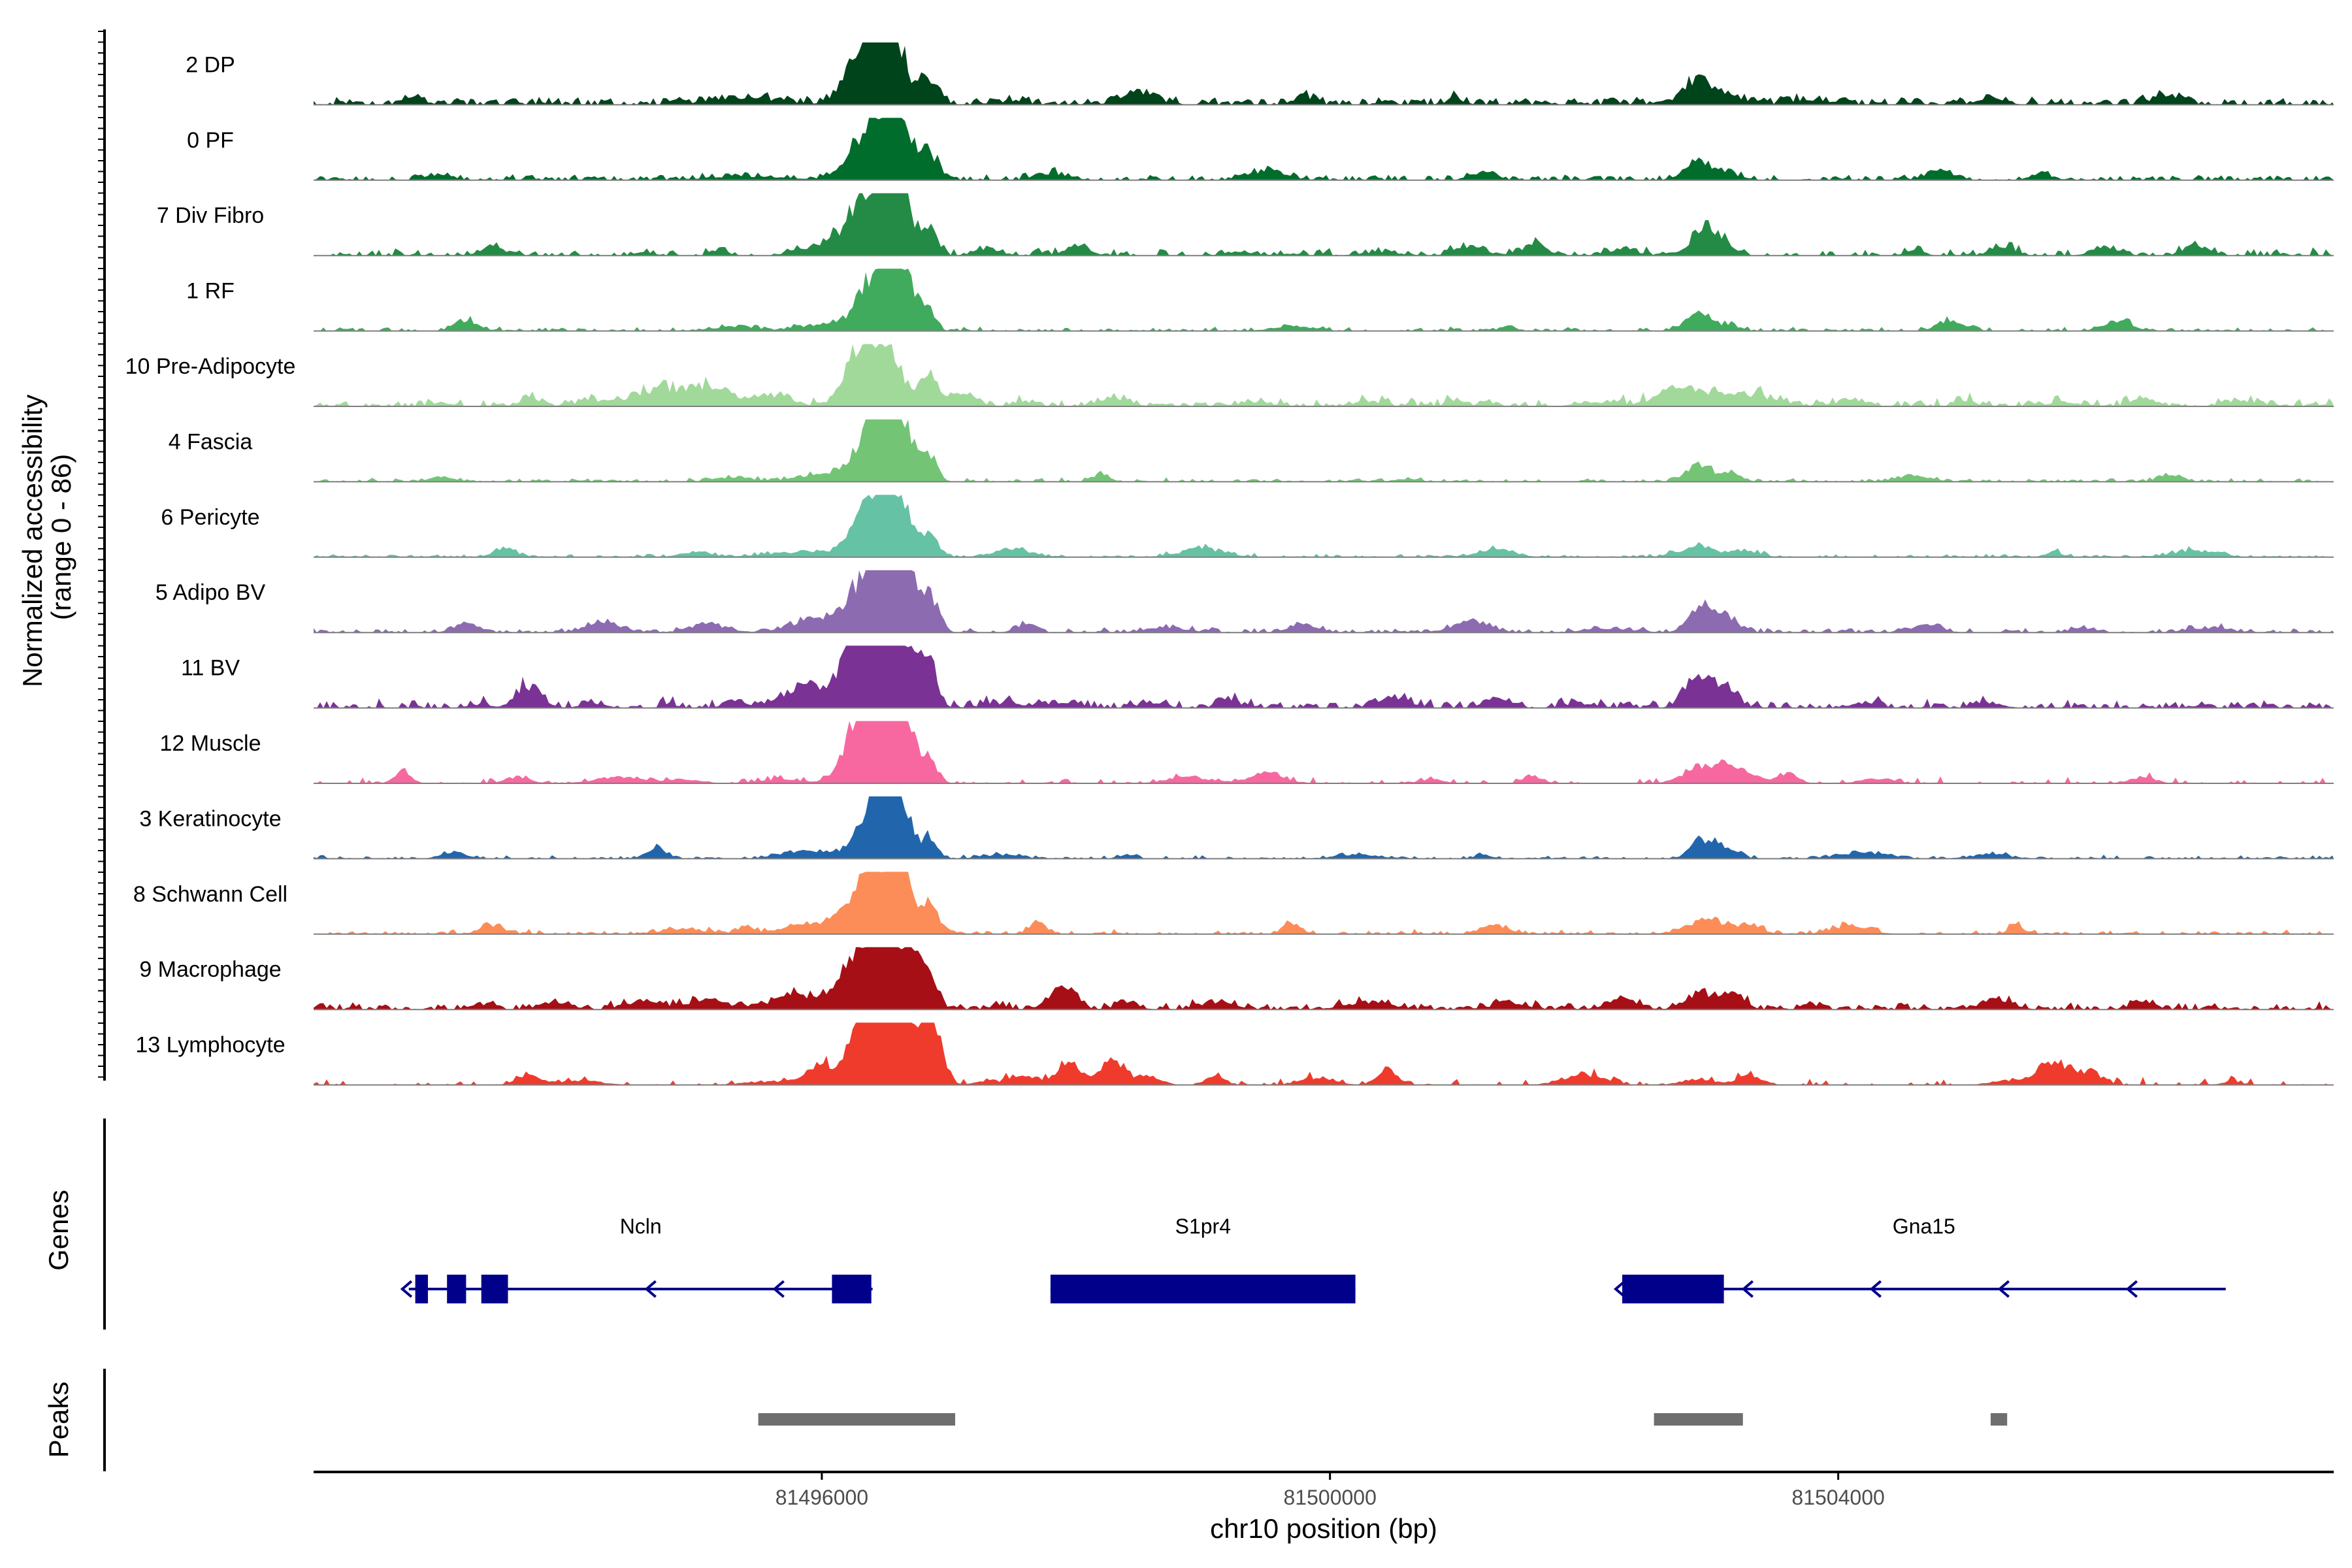 This screenshot has width=2352, height=1568. What do you see at coordinates (1323, 1528) in the screenshot?
I see `x-axis-title: chr10 position (bp)` at bounding box center [1323, 1528].